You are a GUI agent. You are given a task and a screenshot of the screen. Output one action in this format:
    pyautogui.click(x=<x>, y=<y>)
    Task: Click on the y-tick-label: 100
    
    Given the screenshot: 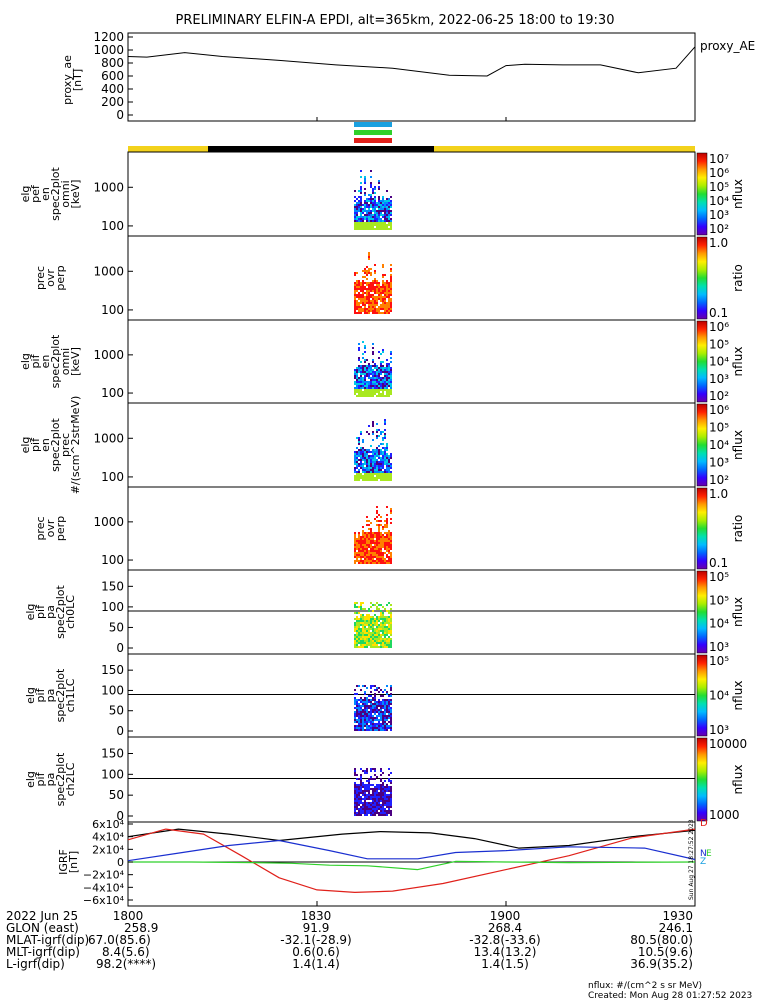 What is the action you would take?
    pyautogui.click(x=112, y=607)
    